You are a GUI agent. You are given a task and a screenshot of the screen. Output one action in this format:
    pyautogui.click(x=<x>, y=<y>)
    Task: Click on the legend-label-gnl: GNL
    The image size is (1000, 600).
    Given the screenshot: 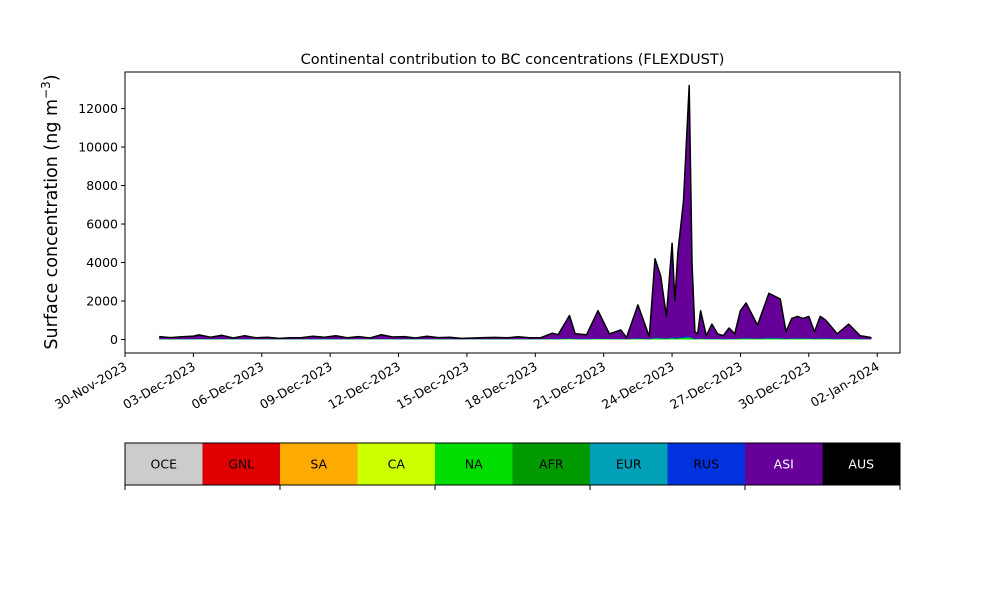 What is the action you would take?
    pyautogui.click(x=241, y=464)
    